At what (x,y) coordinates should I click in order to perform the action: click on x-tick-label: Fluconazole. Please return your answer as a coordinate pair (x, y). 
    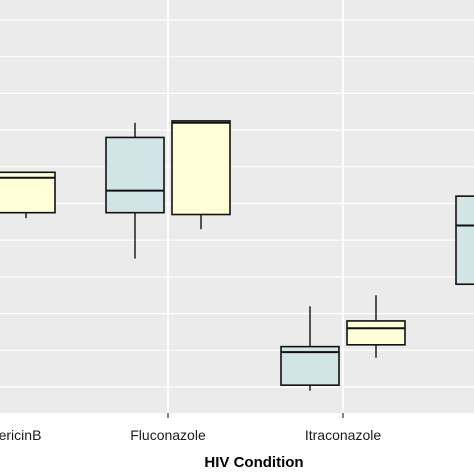
    Looking at the image, I should click on (168, 435).